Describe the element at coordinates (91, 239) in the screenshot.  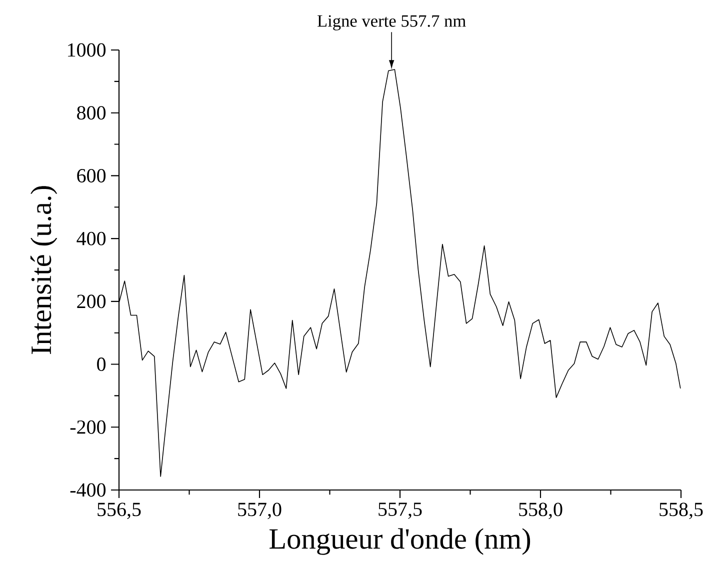
I see `y-tick-label: 400` at that location.